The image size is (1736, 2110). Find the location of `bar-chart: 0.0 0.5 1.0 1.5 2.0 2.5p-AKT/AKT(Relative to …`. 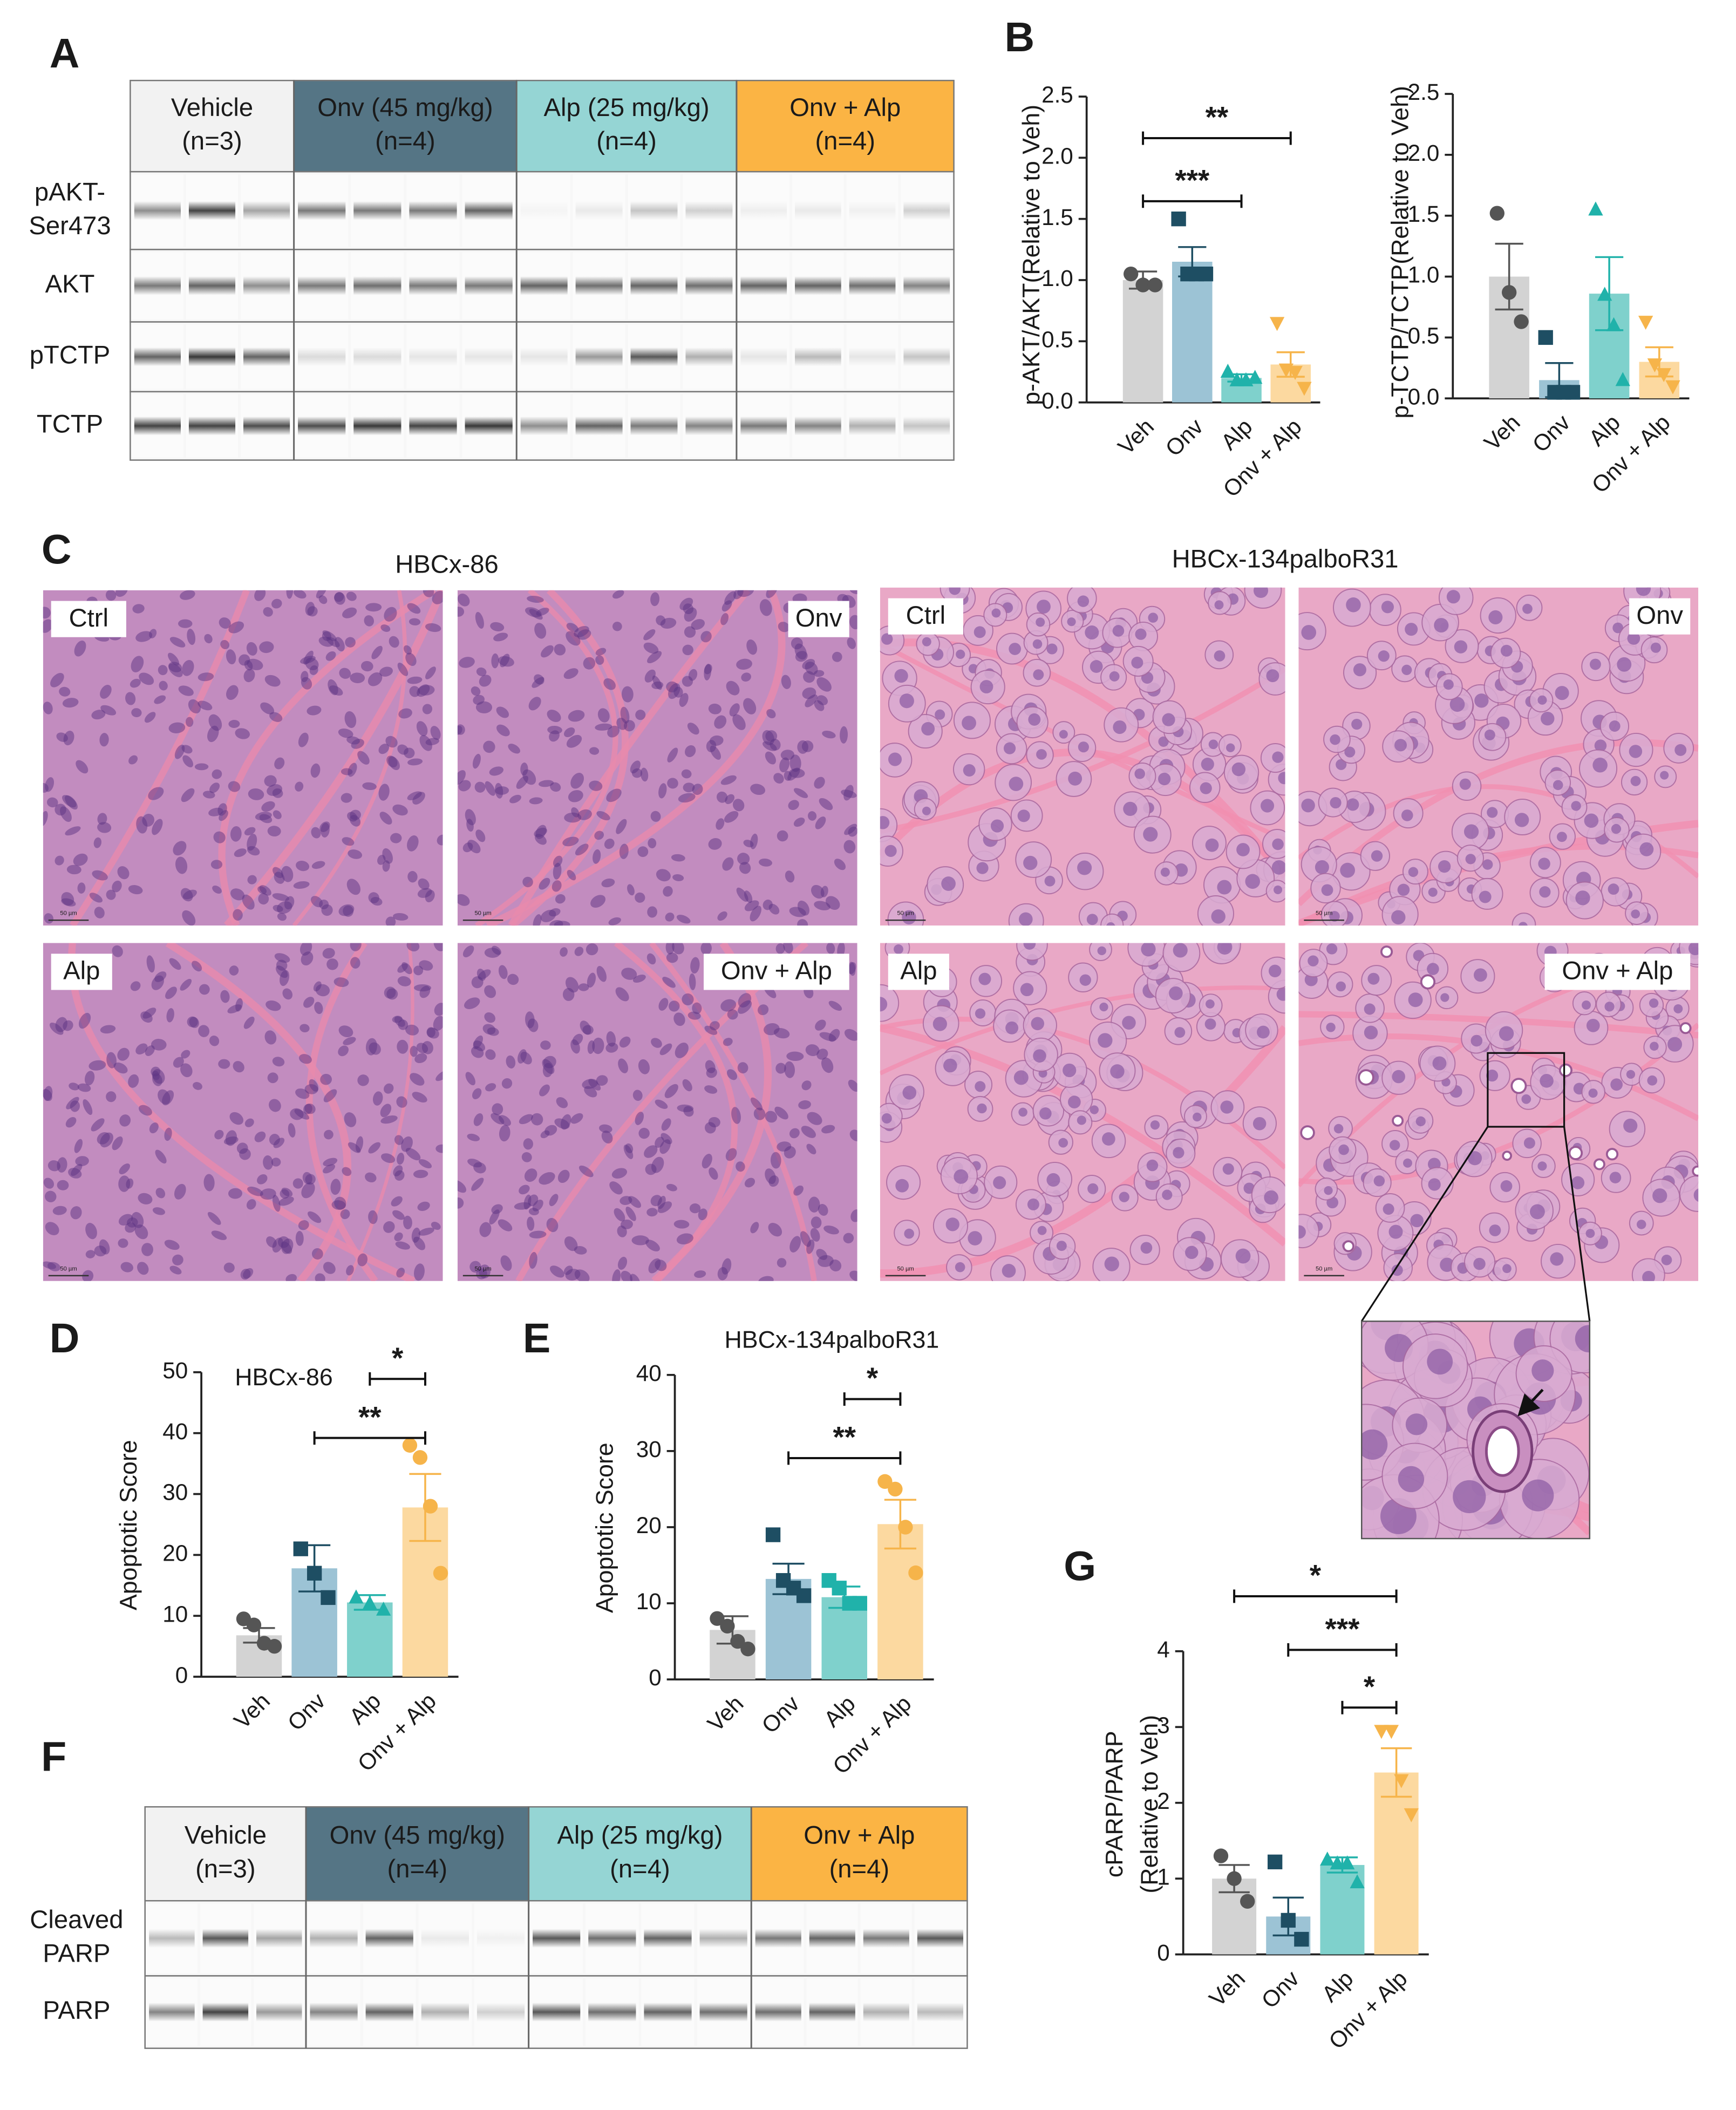

bar-chart: 0.0 0.5 1.0 1.5 2.0 2.5p-AKT/AKT(Relative to … is located at coordinates (1169, 292).